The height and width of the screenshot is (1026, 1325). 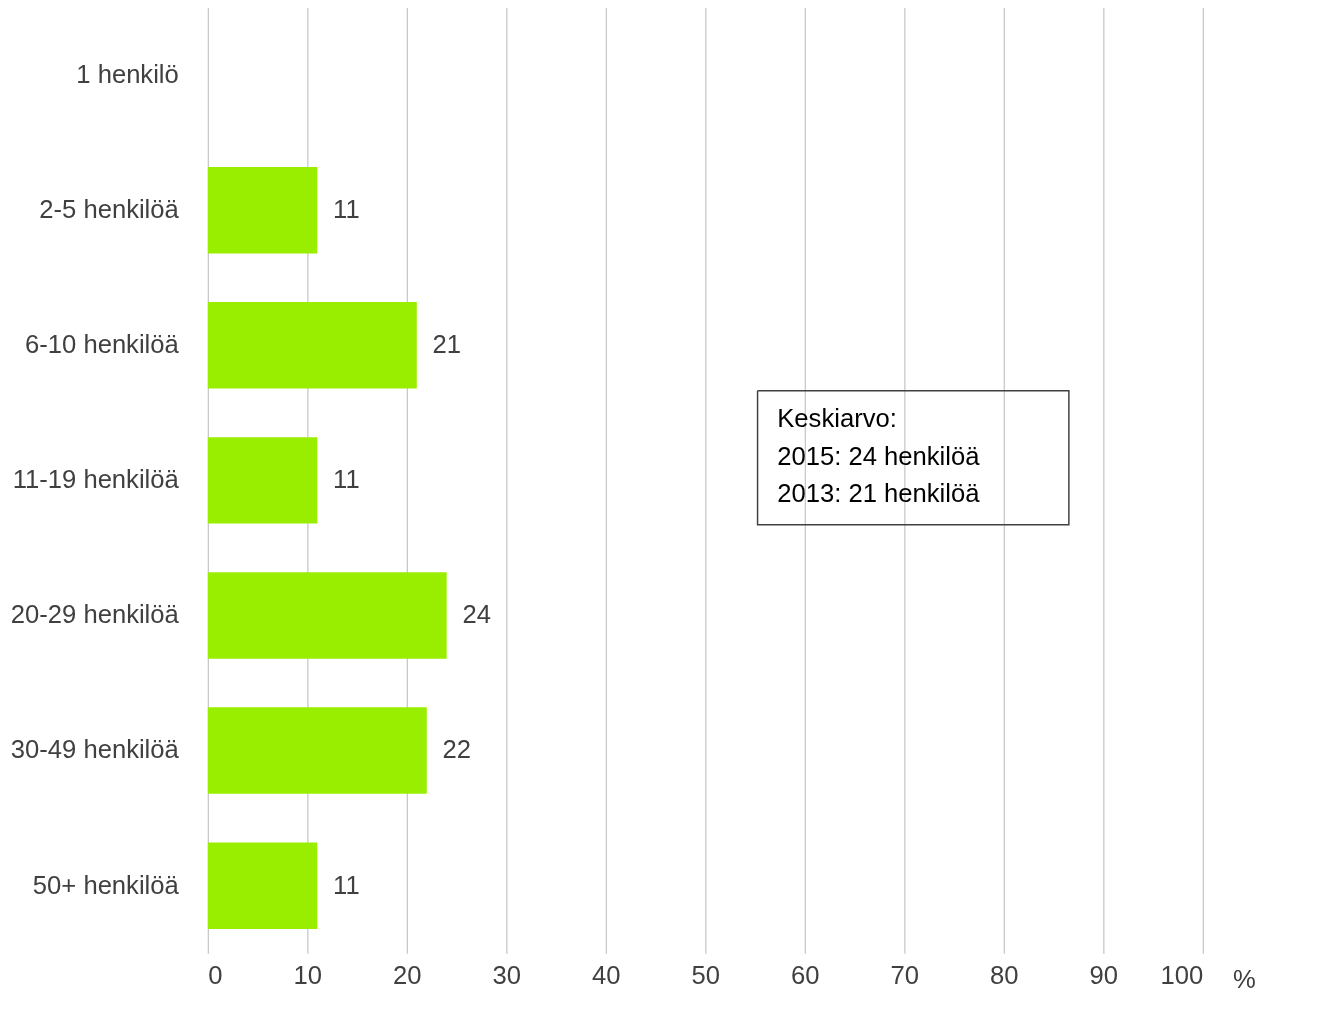 What do you see at coordinates (476, 614) in the screenshot?
I see `data-label: 24` at bounding box center [476, 614].